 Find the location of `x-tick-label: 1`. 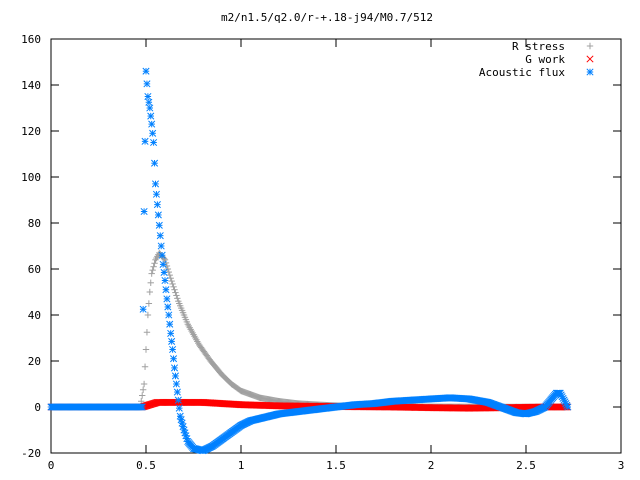

x-tick-label: 1 is located at coordinates (241, 465).